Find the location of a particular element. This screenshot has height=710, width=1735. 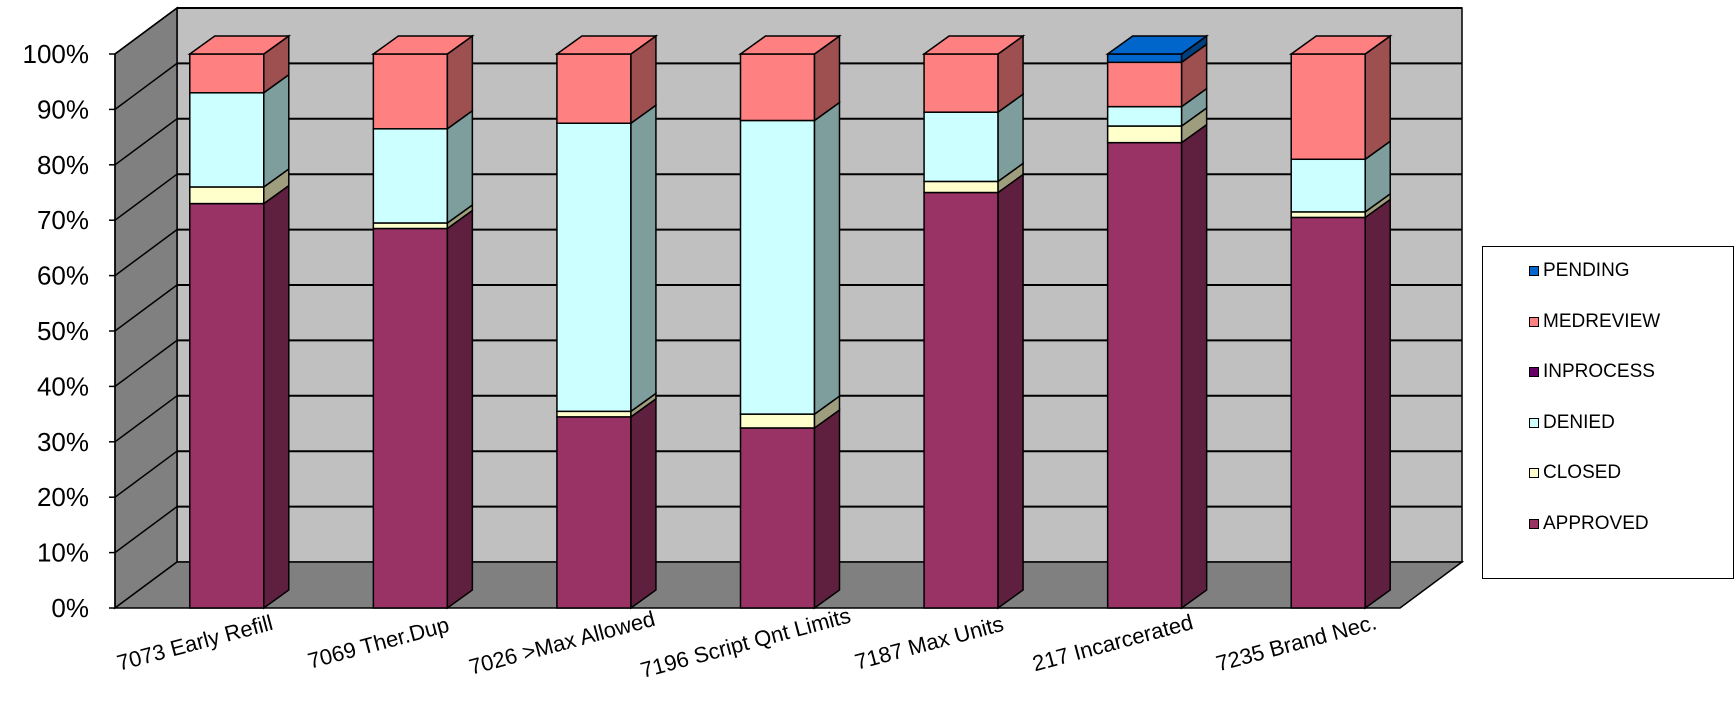

x-tick-label: 7069 Ther.Dup is located at coordinates (378, 643).